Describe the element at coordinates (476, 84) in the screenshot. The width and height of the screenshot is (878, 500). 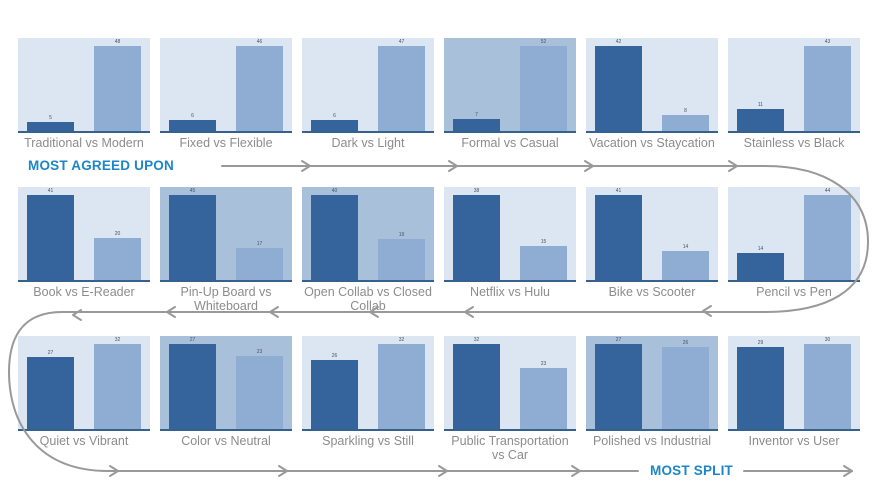
I see `left-bar-group: 7` at that location.